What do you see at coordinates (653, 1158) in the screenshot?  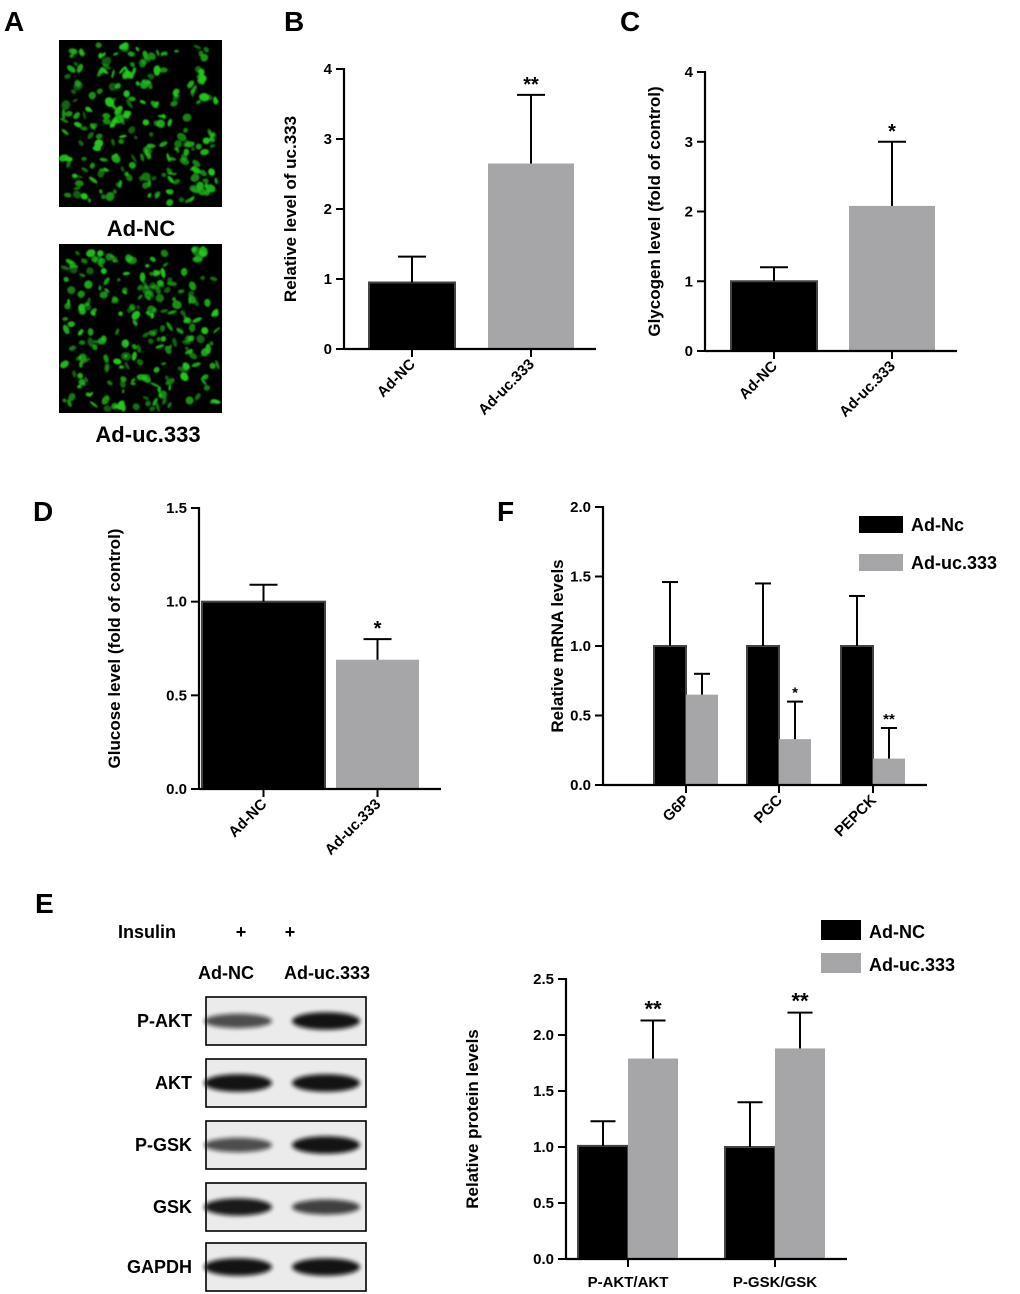 I see `bar-ad-uc-333-p-akt-akt` at bounding box center [653, 1158].